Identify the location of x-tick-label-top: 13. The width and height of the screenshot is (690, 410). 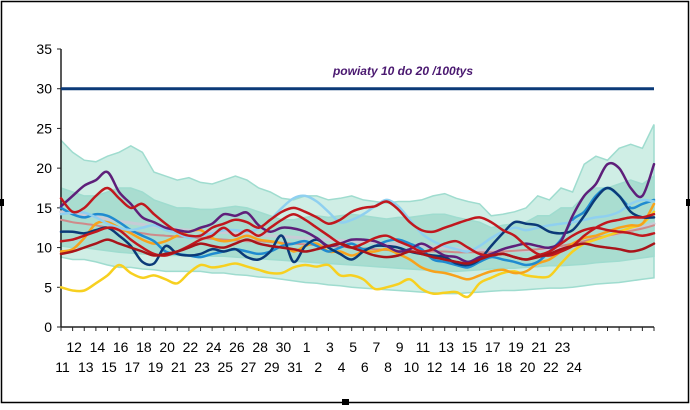
(446, 347).